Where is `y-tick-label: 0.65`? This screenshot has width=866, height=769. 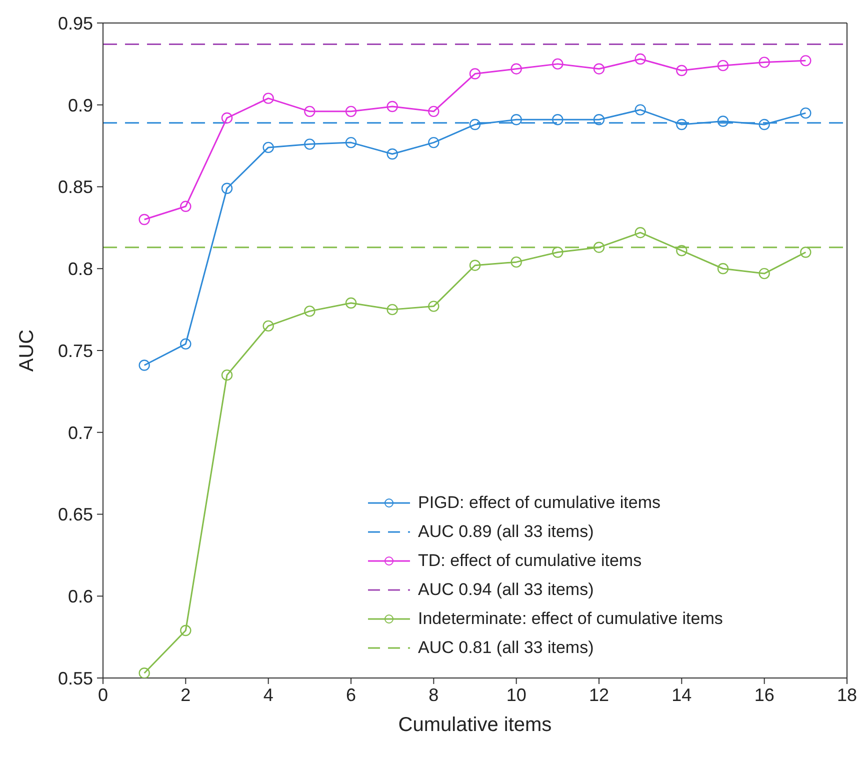
y-tick-label: 0.65 is located at coordinates (75, 514).